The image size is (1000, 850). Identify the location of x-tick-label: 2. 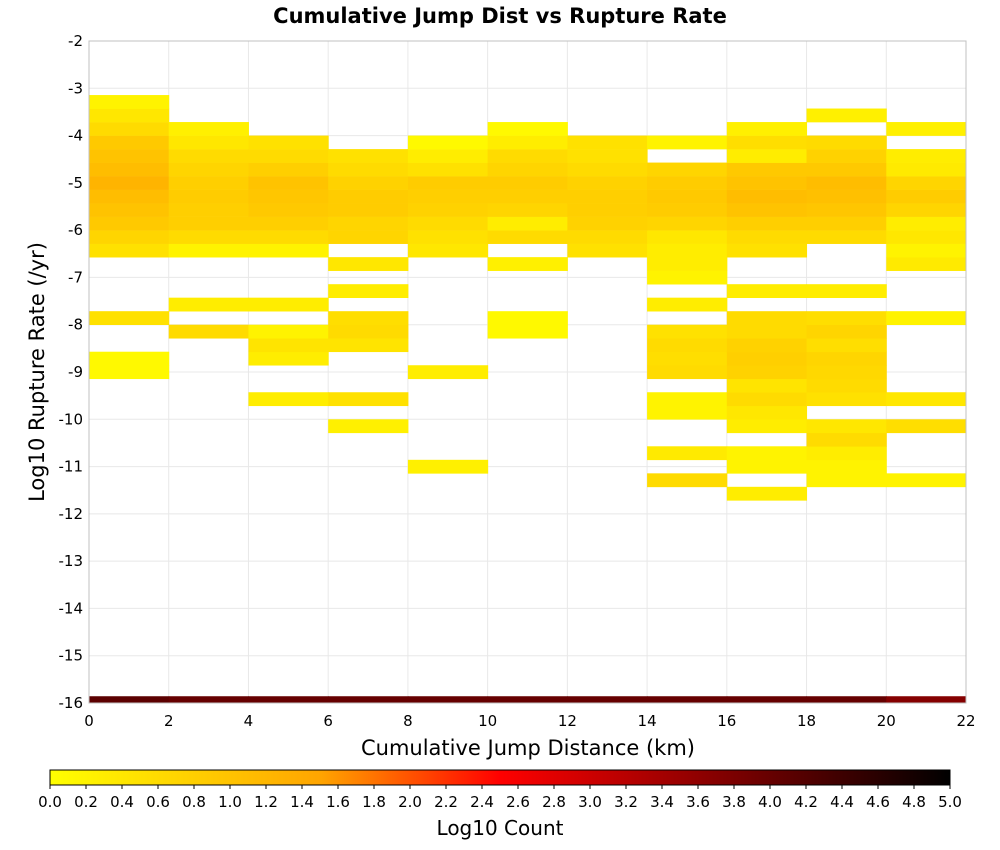
(169, 721).